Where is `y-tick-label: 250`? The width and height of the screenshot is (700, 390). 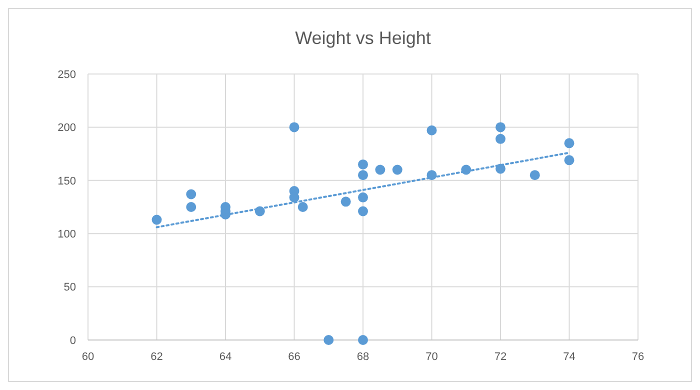 y-tick-label: 250 is located at coordinates (67, 74).